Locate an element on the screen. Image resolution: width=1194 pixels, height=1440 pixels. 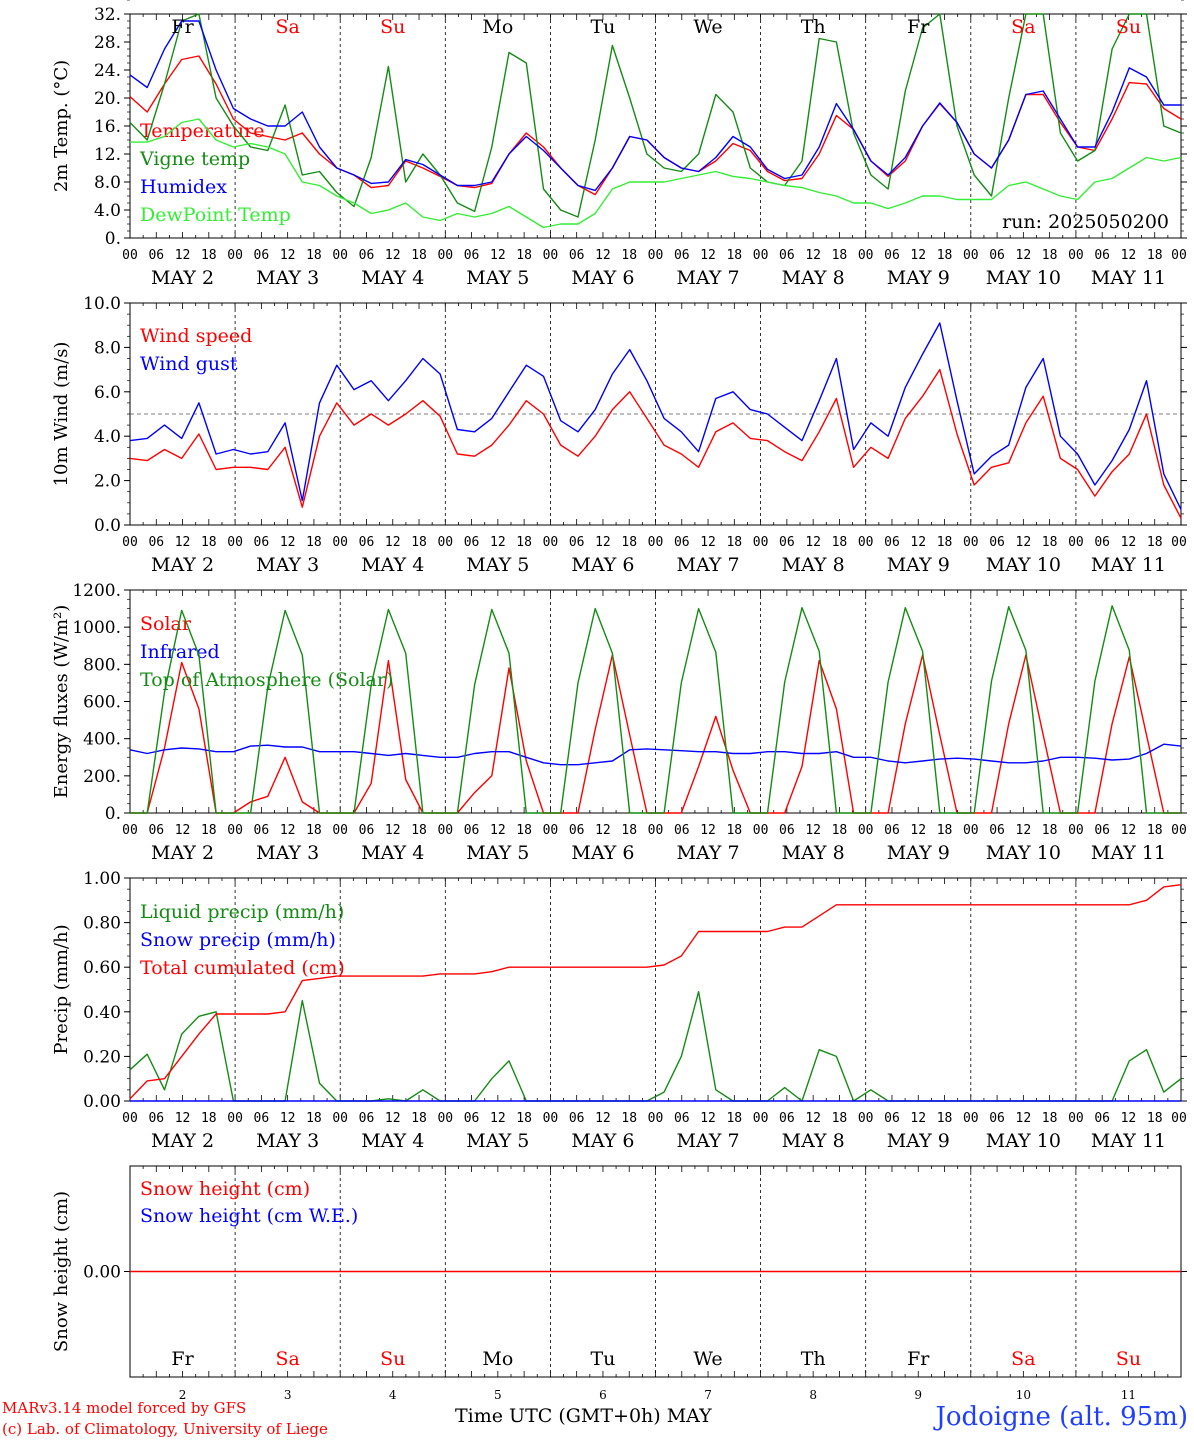
date-label: MAY 11 is located at coordinates (1128, 853).